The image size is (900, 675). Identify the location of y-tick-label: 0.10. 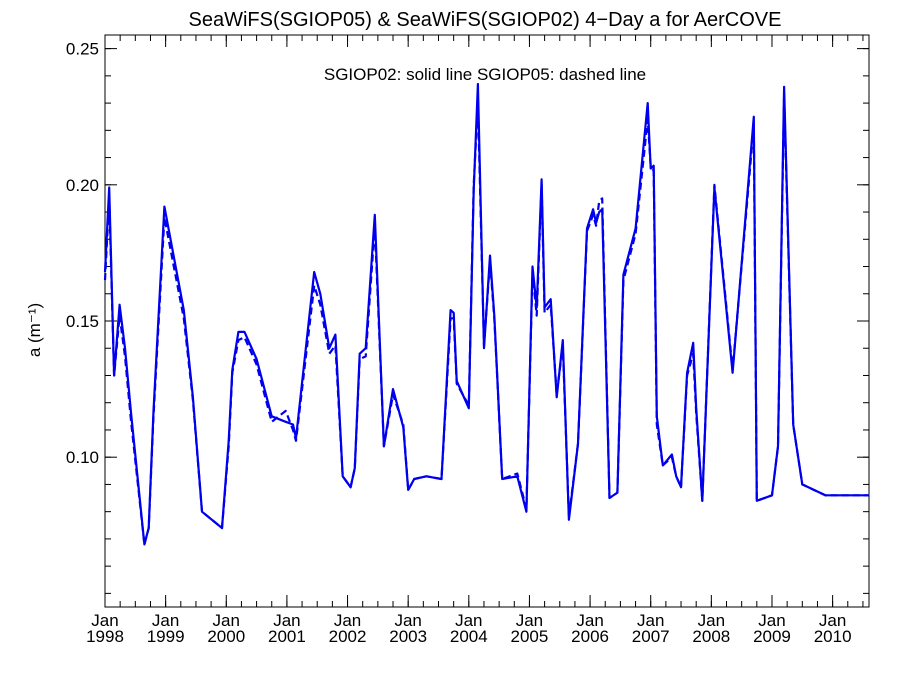
(82, 457).